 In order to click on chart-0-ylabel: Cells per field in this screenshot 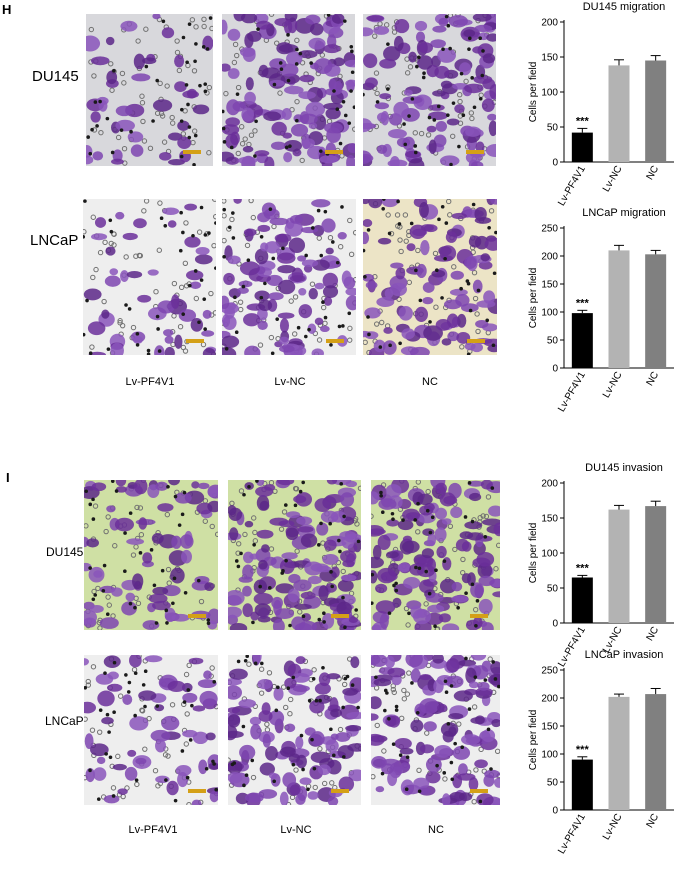, I will do `click(533, 92)`.